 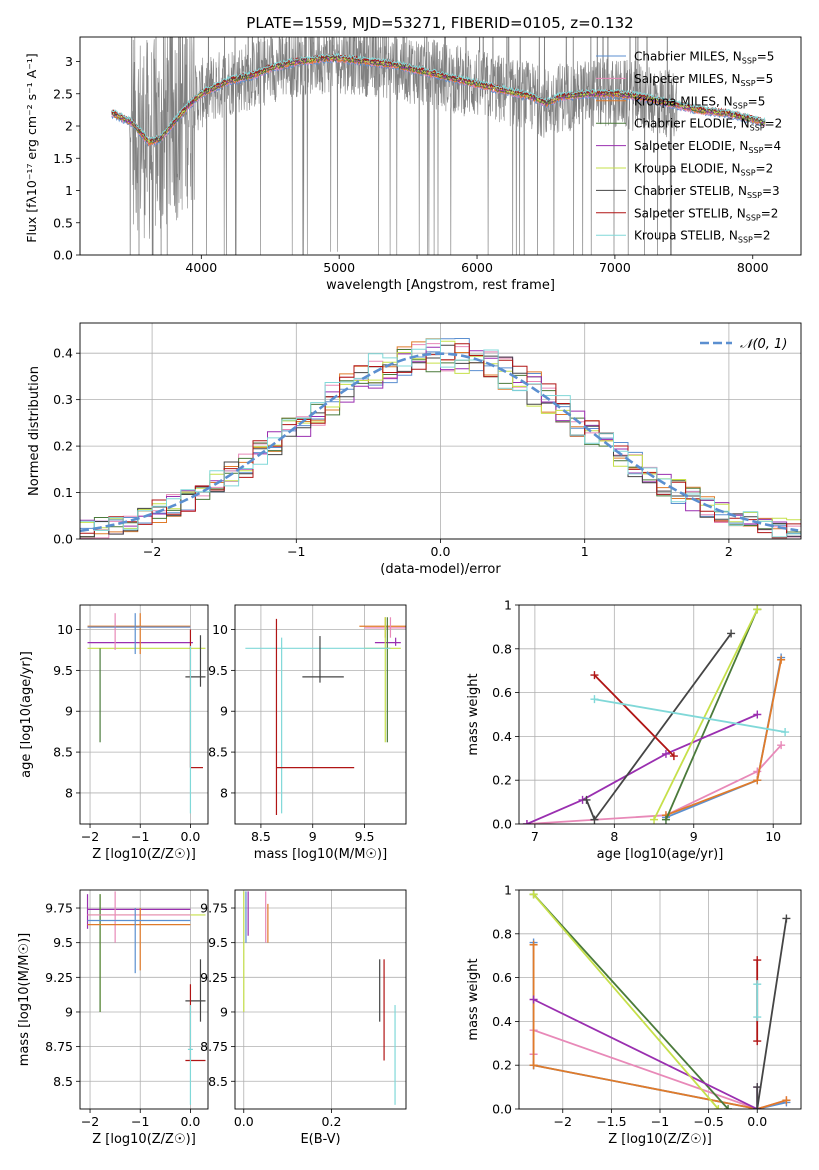 I want to click on x-tick-label: 9.5, so click(x=365, y=836).